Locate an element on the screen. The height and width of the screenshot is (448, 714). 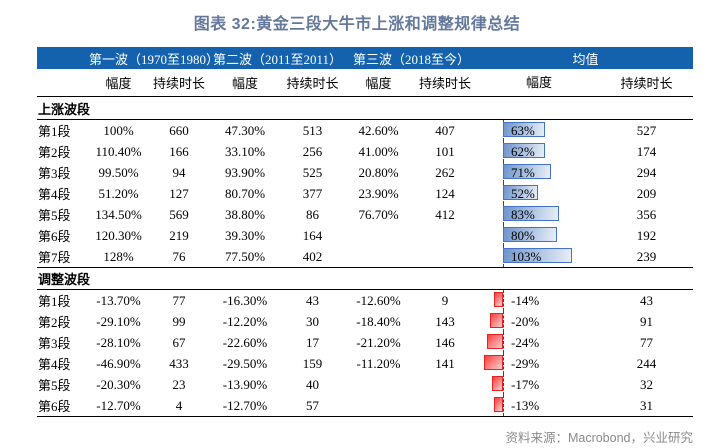
avg-amplitude-bar-cell: -29% is located at coordinates (539, 363).